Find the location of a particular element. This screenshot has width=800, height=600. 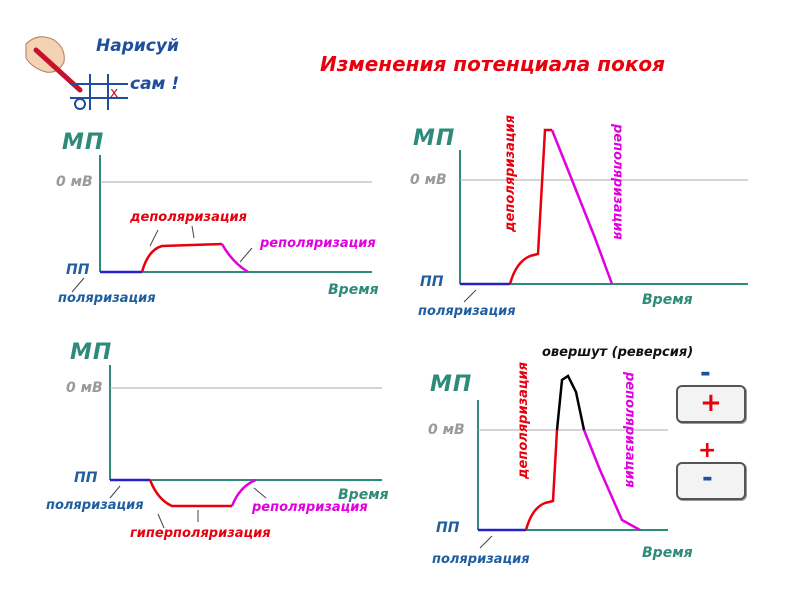

panel2-zero-label: 0 мВ is located at coordinates (428, 180).